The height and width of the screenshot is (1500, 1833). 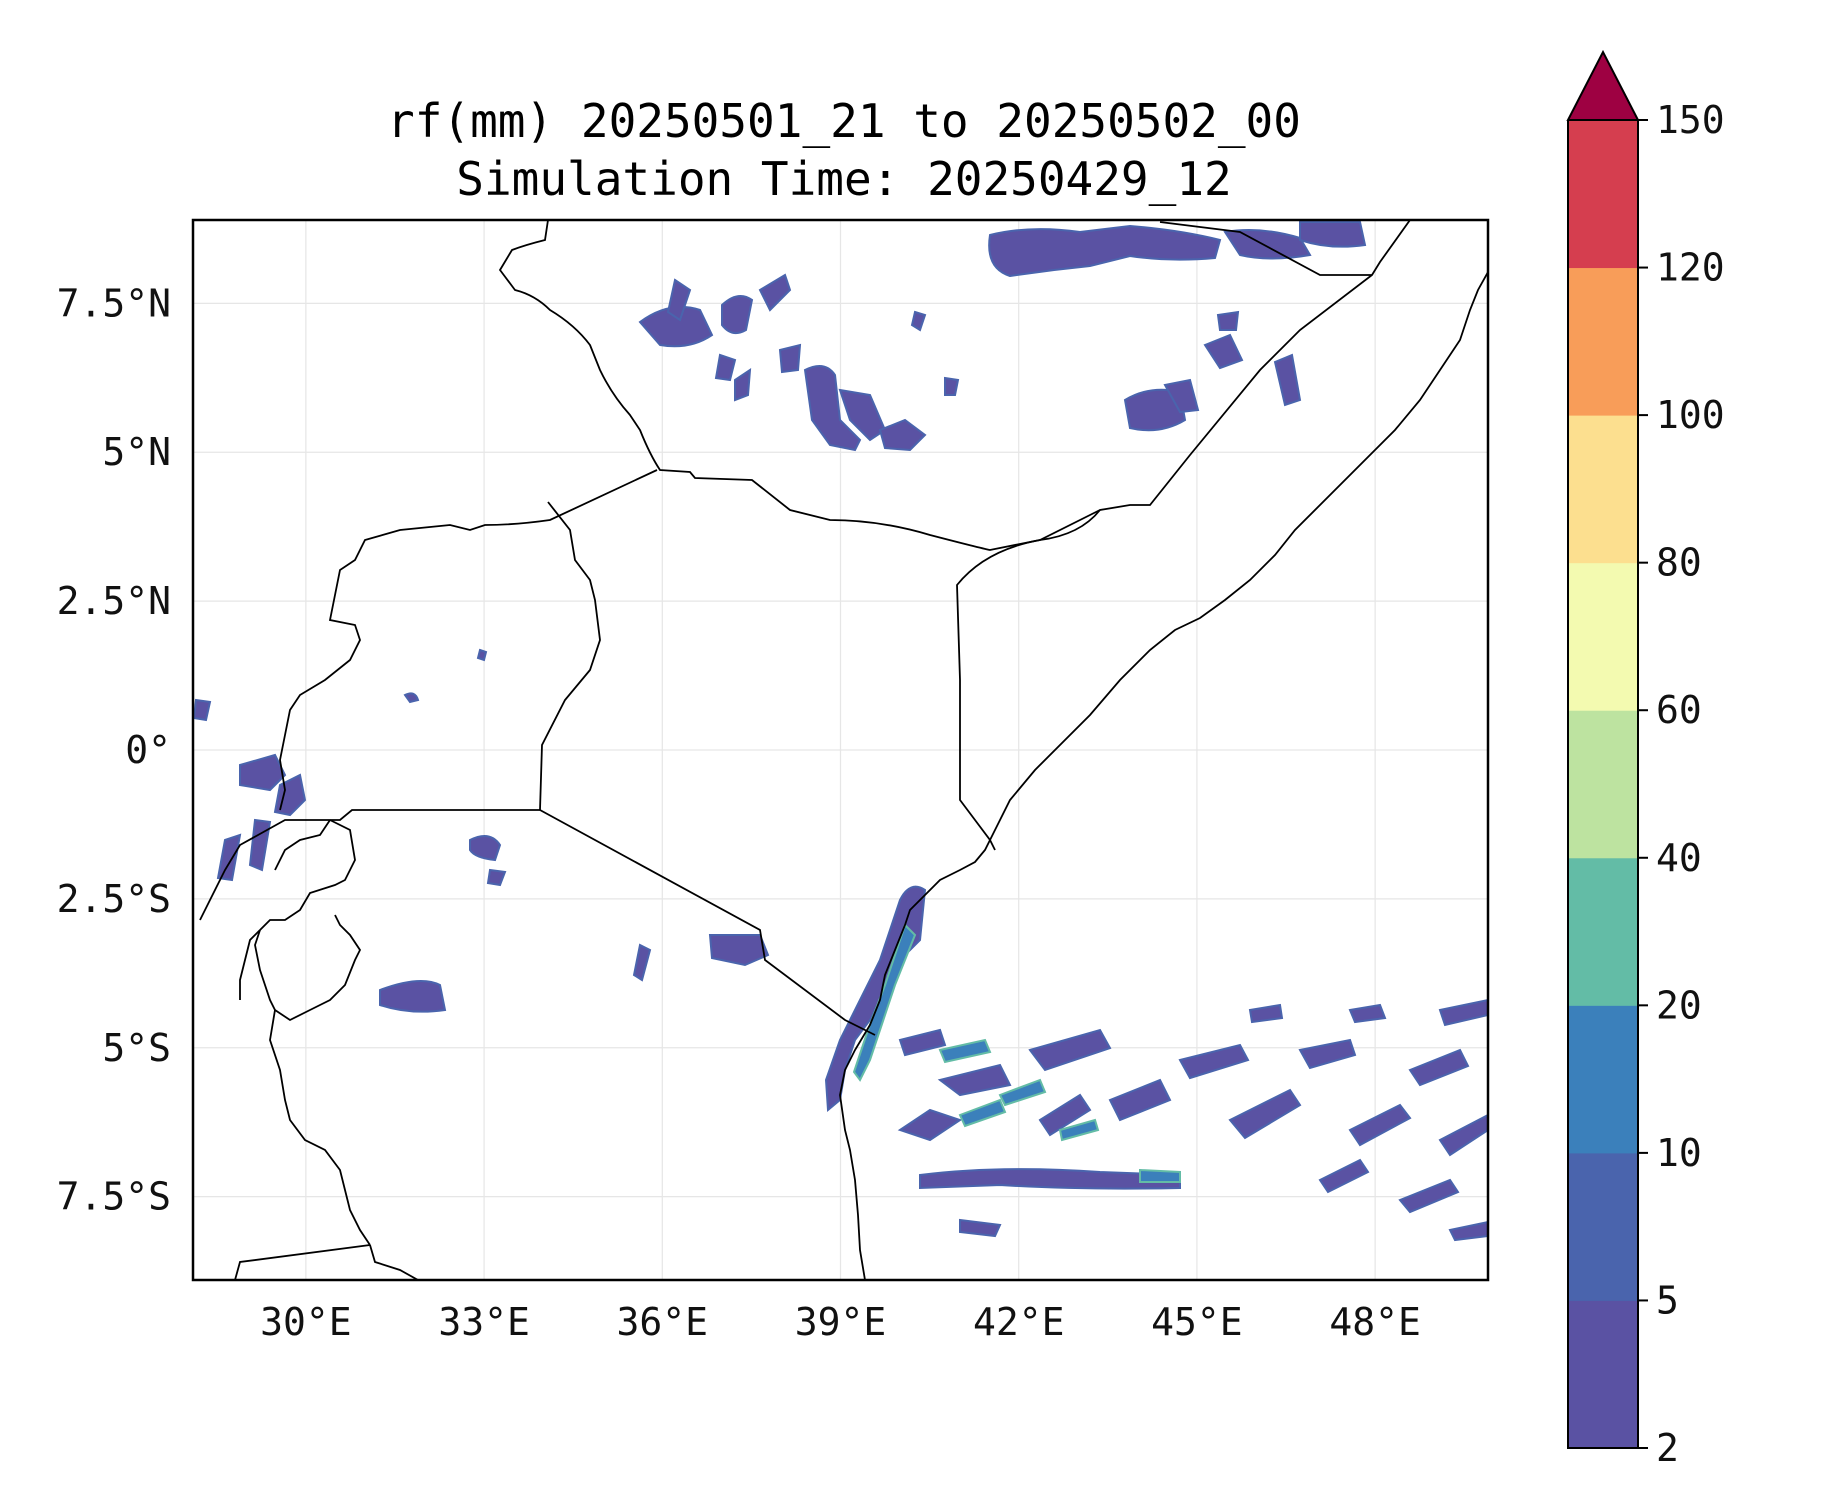 What do you see at coordinates (114, 899) in the screenshot?
I see `y-tick-label: 2.5°S` at bounding box center [114, 899].